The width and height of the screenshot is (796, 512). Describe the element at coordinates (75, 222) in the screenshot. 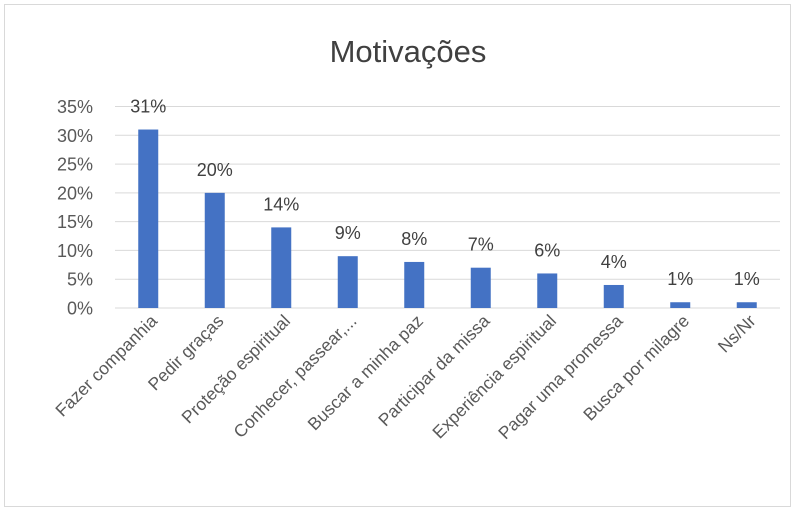

I see `y-tick-label: 15%` at that location.